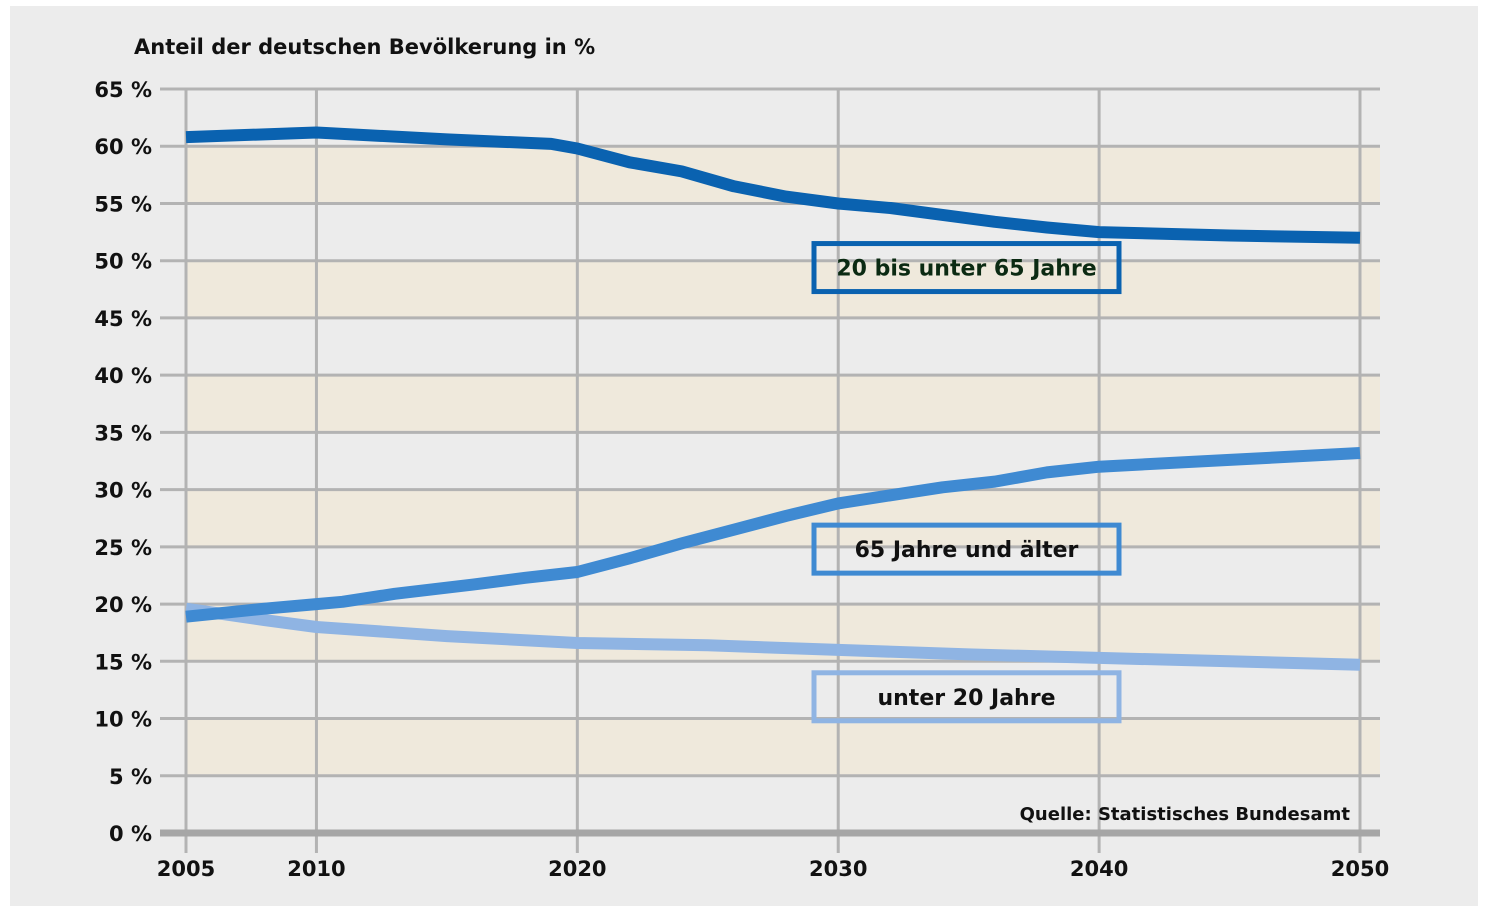 The width and height of the screenshot is (1488, 909). What do you see at coordinates (316, 869) in the screenshot?
I see `x-tick-label: 2010` at bounding box center [316, 869].